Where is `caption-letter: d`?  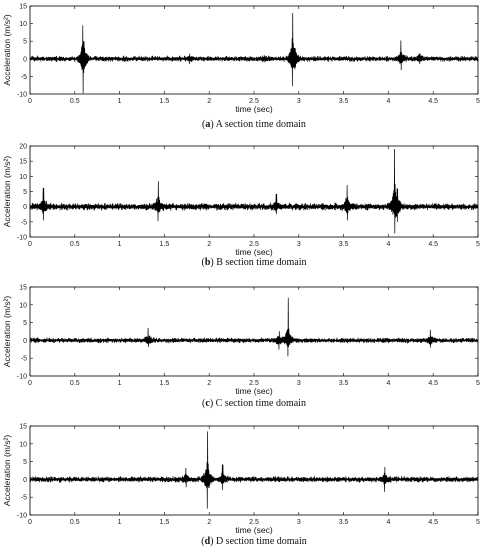
caption-letter: d is located at coordinates (208, 541).